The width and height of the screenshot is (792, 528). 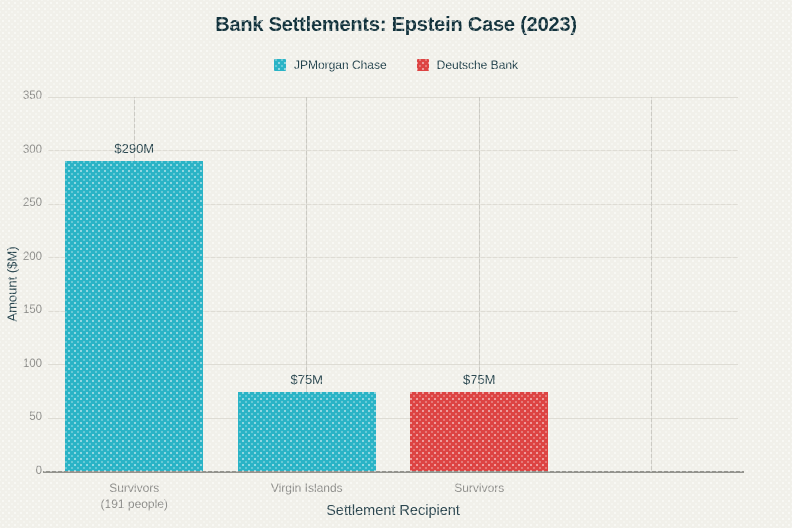 I want to click on y-tick-label: 300, so click(x=32, y=149).